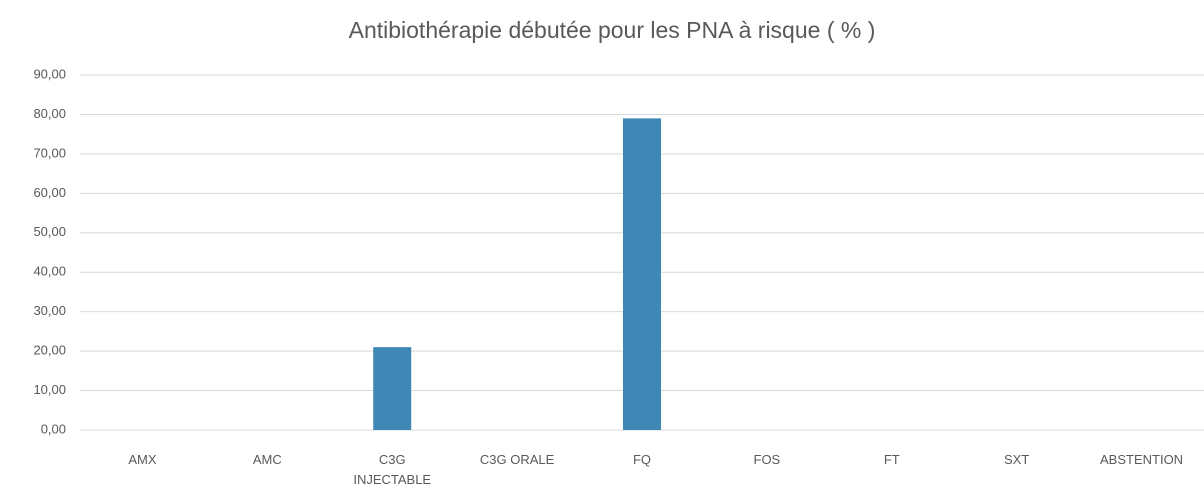 The width and height of the screenshot is (1204, 494). What do you see at coordinates (891, 459) in the screenshot?
I see `x-tick-label: FT` at bounding box center [891, 459].